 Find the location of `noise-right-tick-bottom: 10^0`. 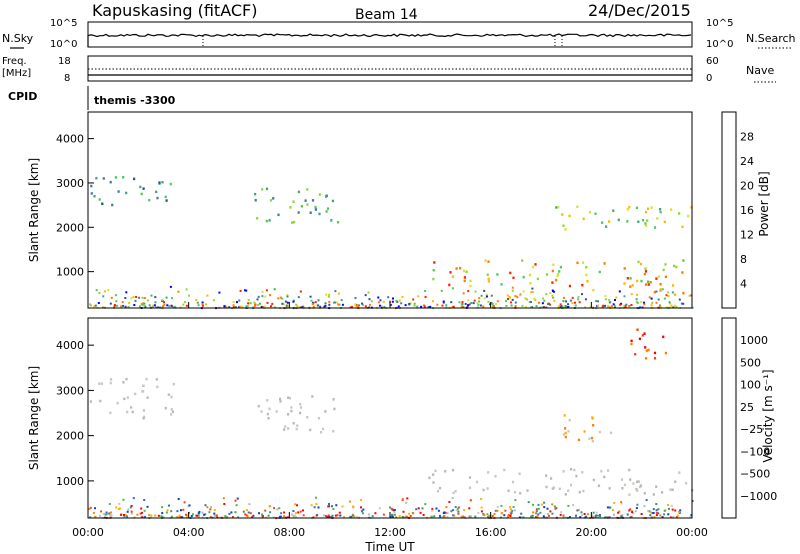

noise-right-tick-bottom: 10^0 is located at coordinates (719, 44).